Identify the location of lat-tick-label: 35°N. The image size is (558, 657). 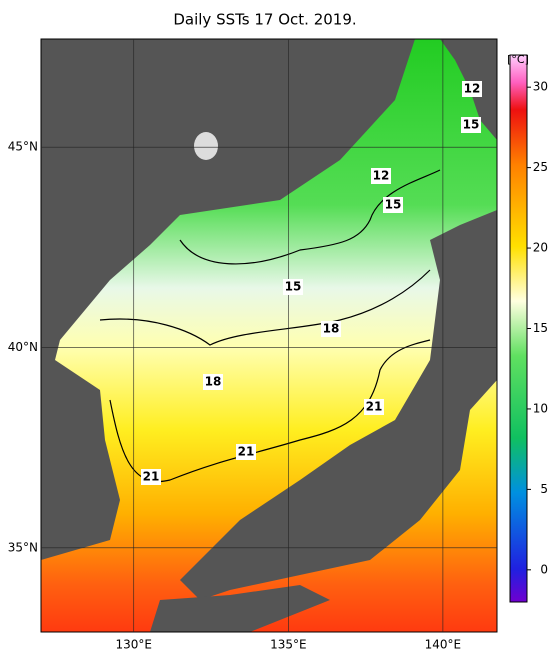
(23, 547).